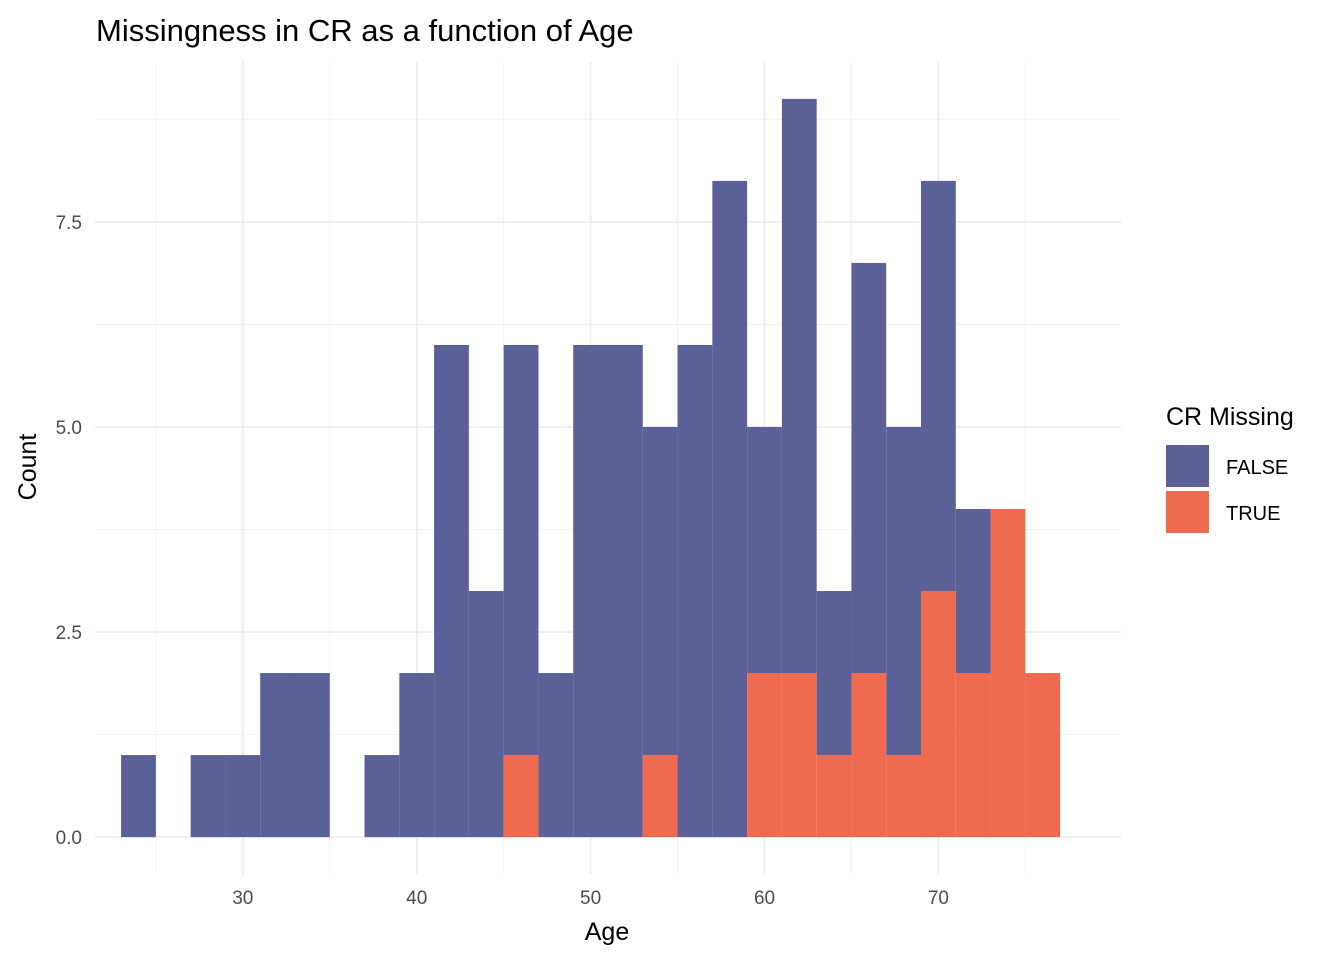 The image size is (1344, 960). I want to click on x-tick-label: 30, so click(242, 898).